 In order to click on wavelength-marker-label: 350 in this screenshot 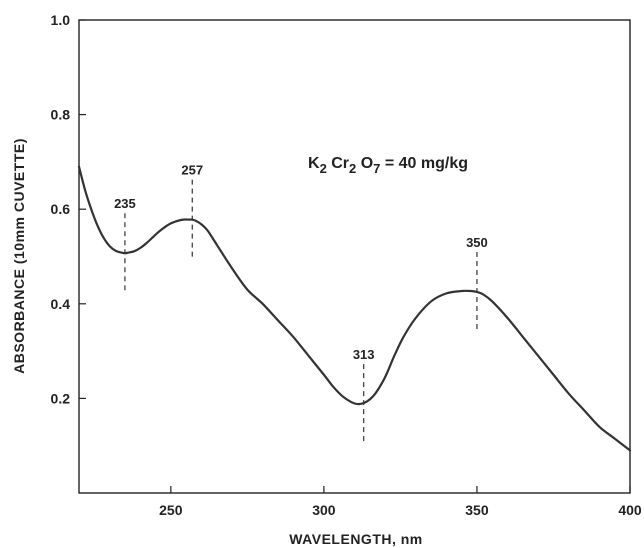, I will do `click(477, 242)`.